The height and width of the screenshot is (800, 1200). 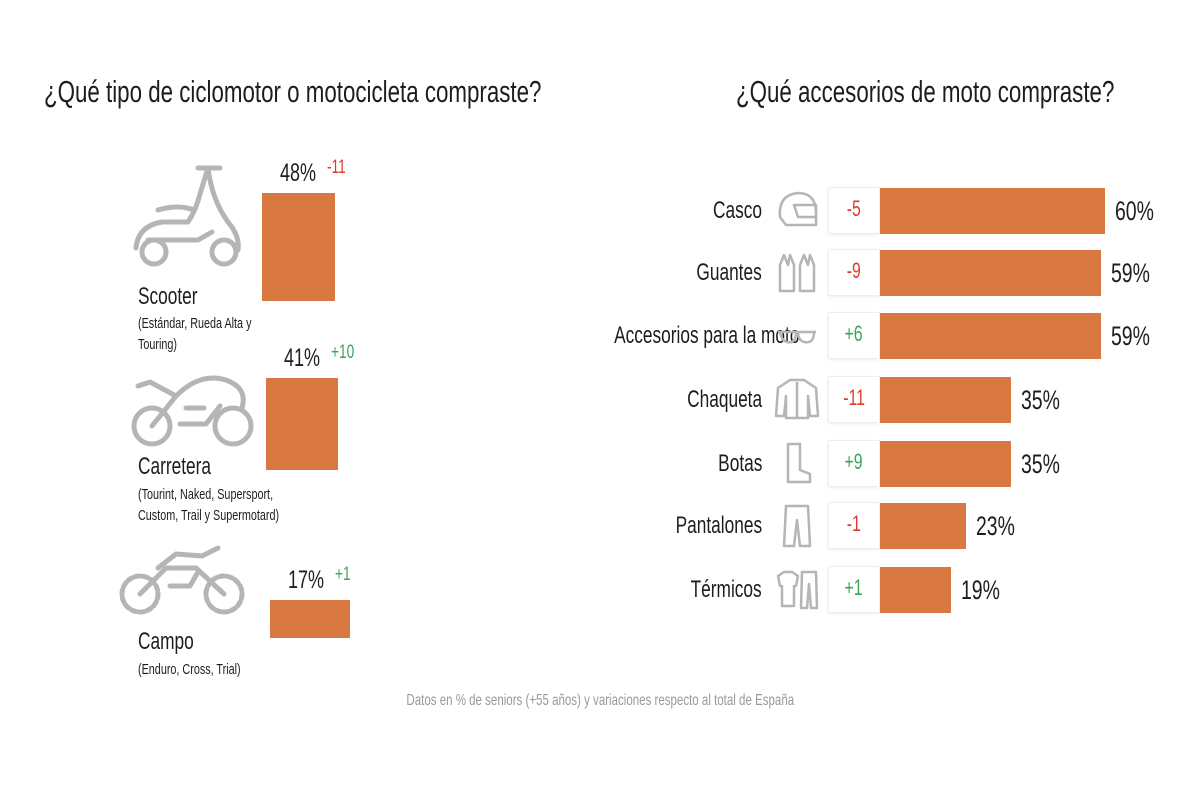 I want to click on value-label-chaqueta: 35%, so click(x=1040, y=400).